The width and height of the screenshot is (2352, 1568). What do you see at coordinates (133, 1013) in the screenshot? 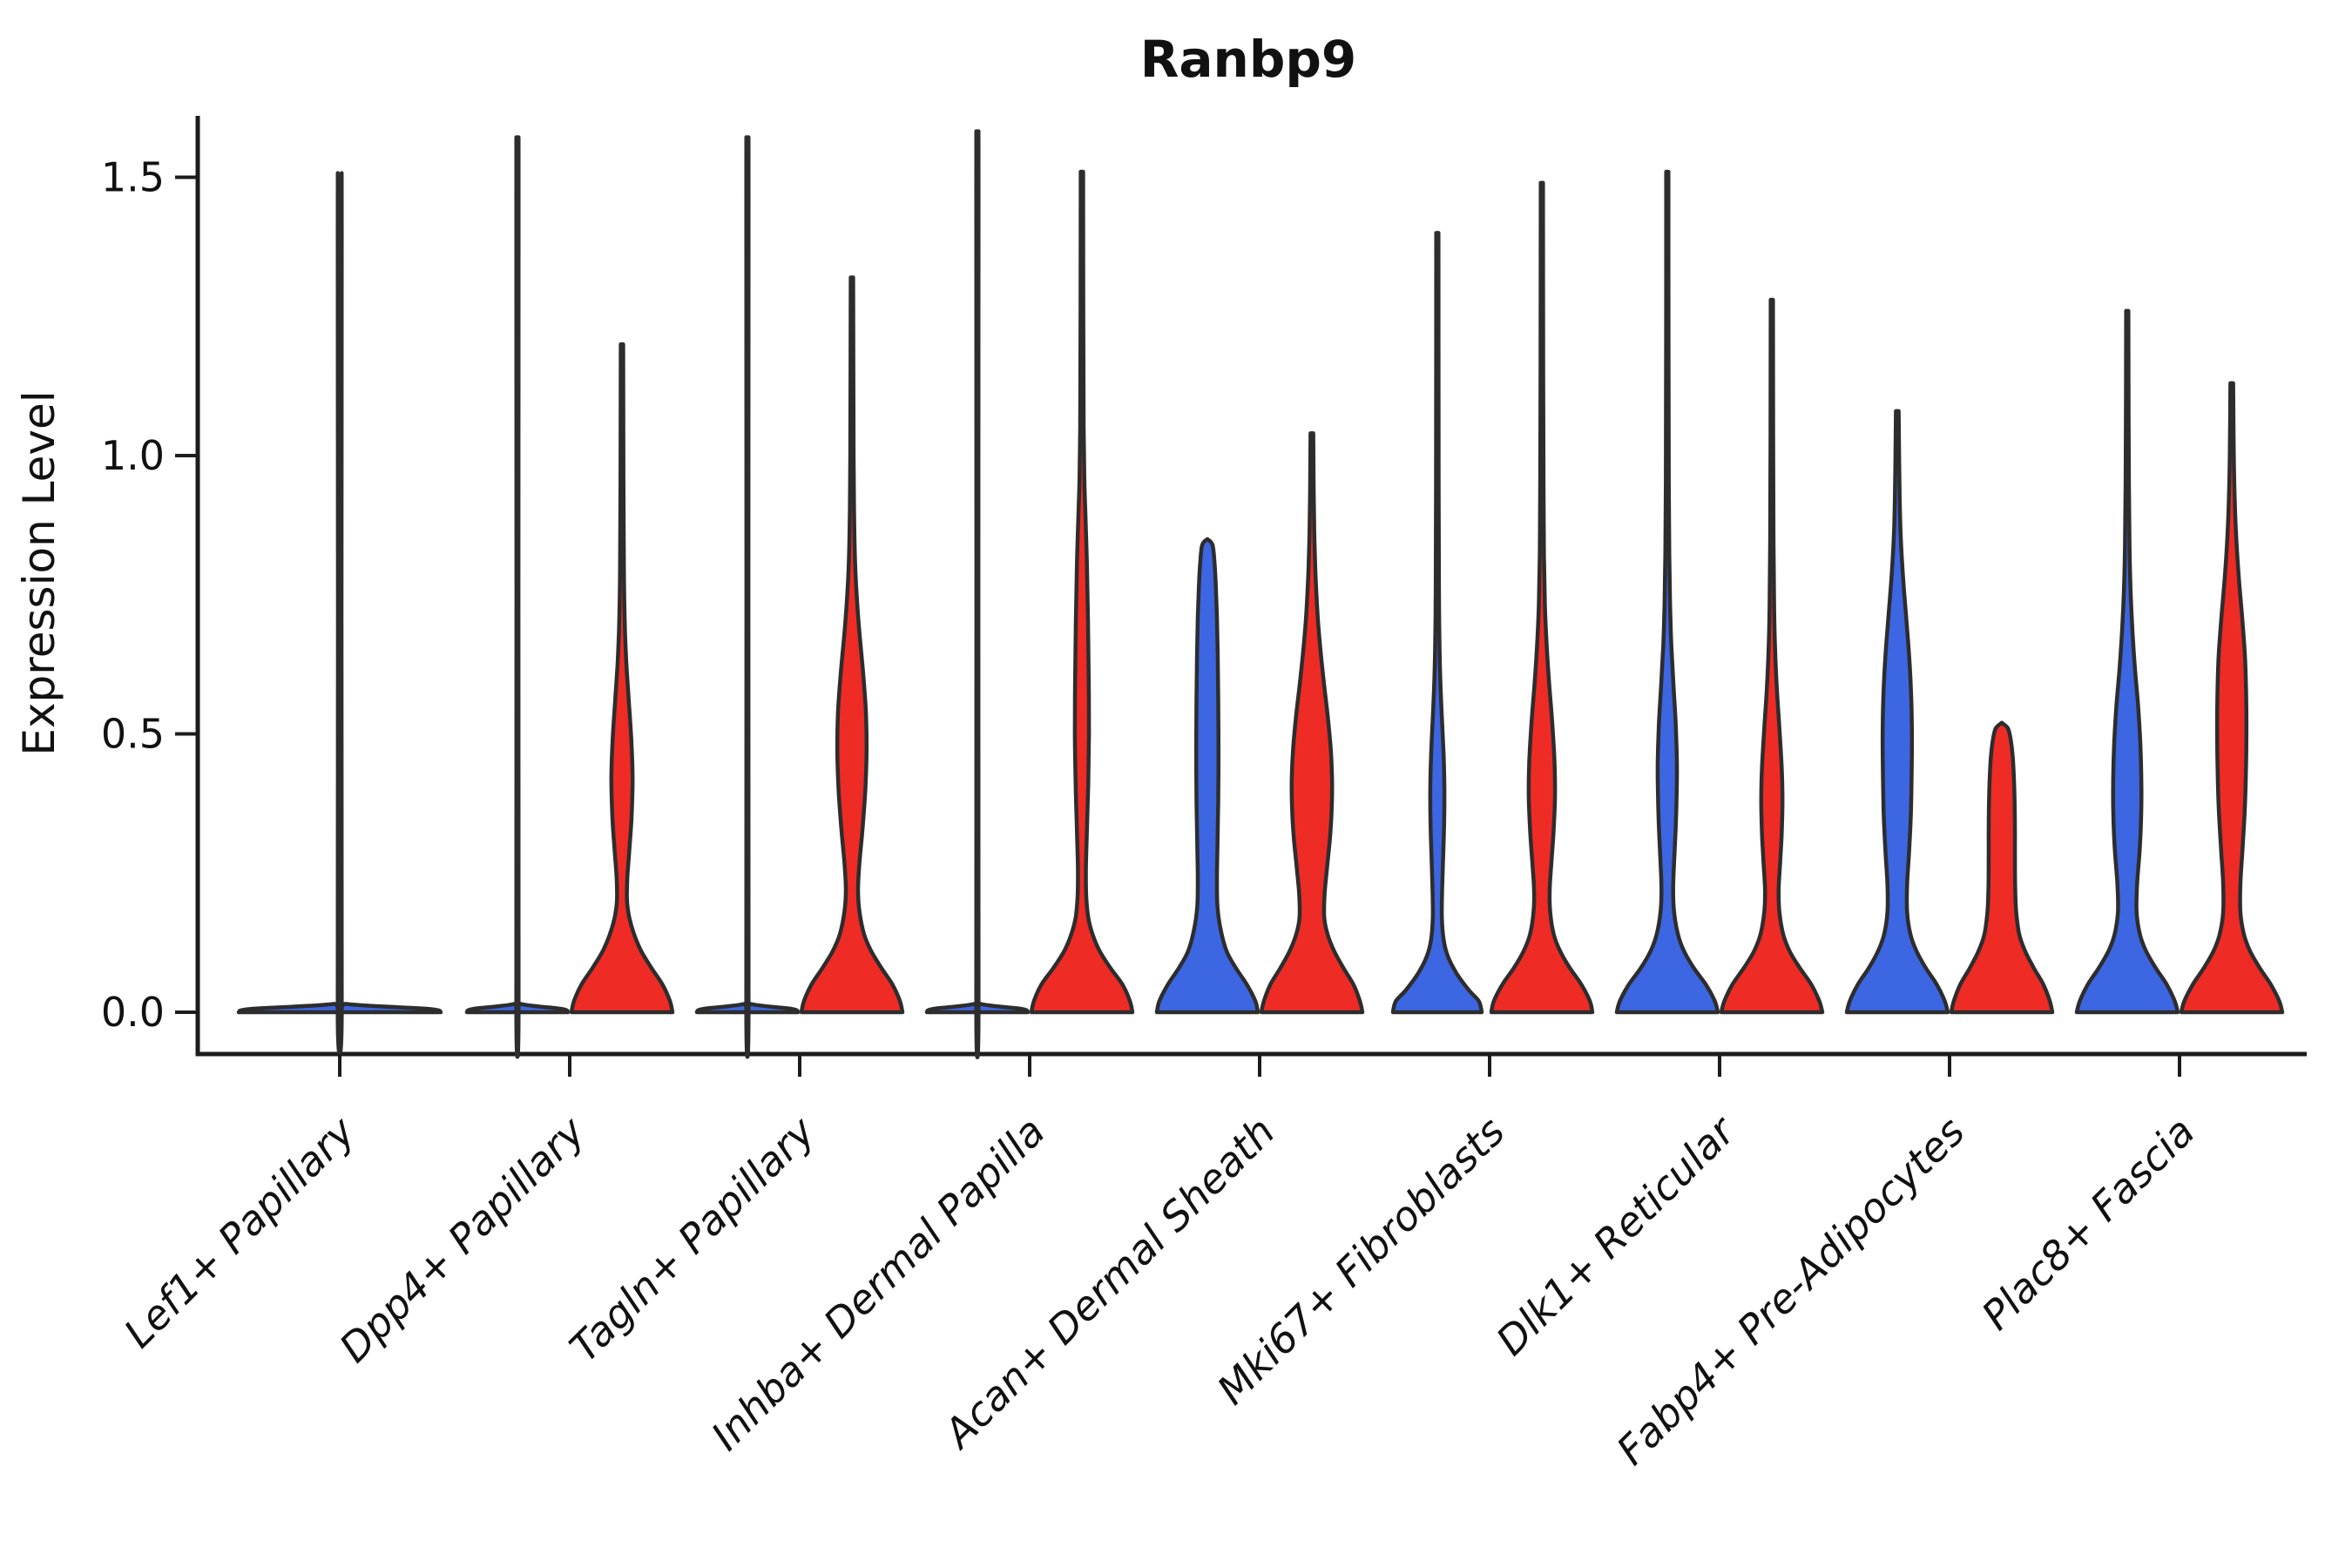
I see `y-tick-label: 0.0` at bounding box center [133, 1013].